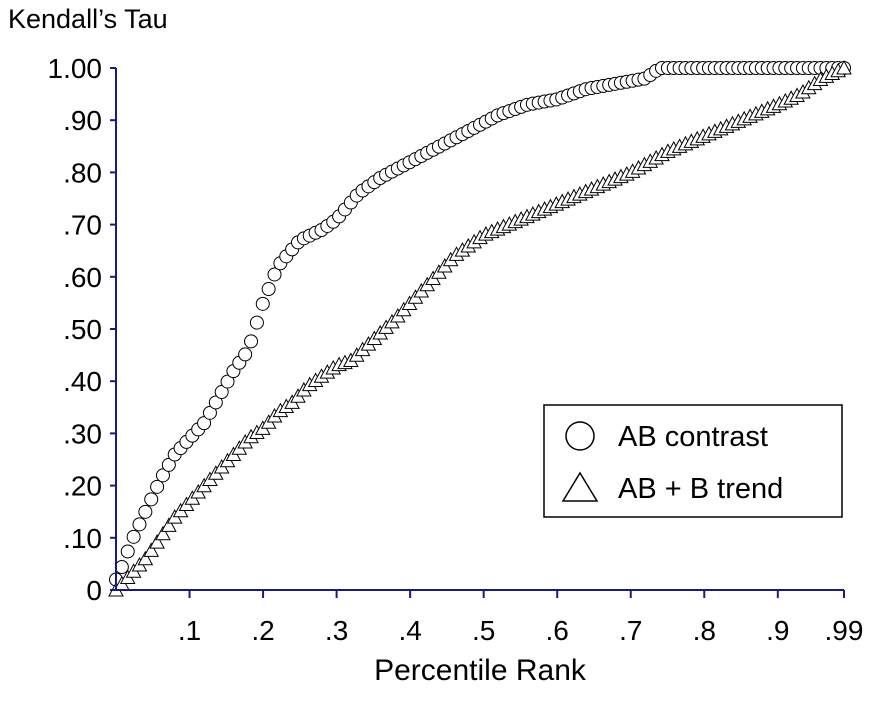 Image resolution: width=880 pixels, height=701 pixels. What do you see at coordinates (82, 486) in the screenshot?
I see `y-tick-label: .20` at bounding box center [82, 486].